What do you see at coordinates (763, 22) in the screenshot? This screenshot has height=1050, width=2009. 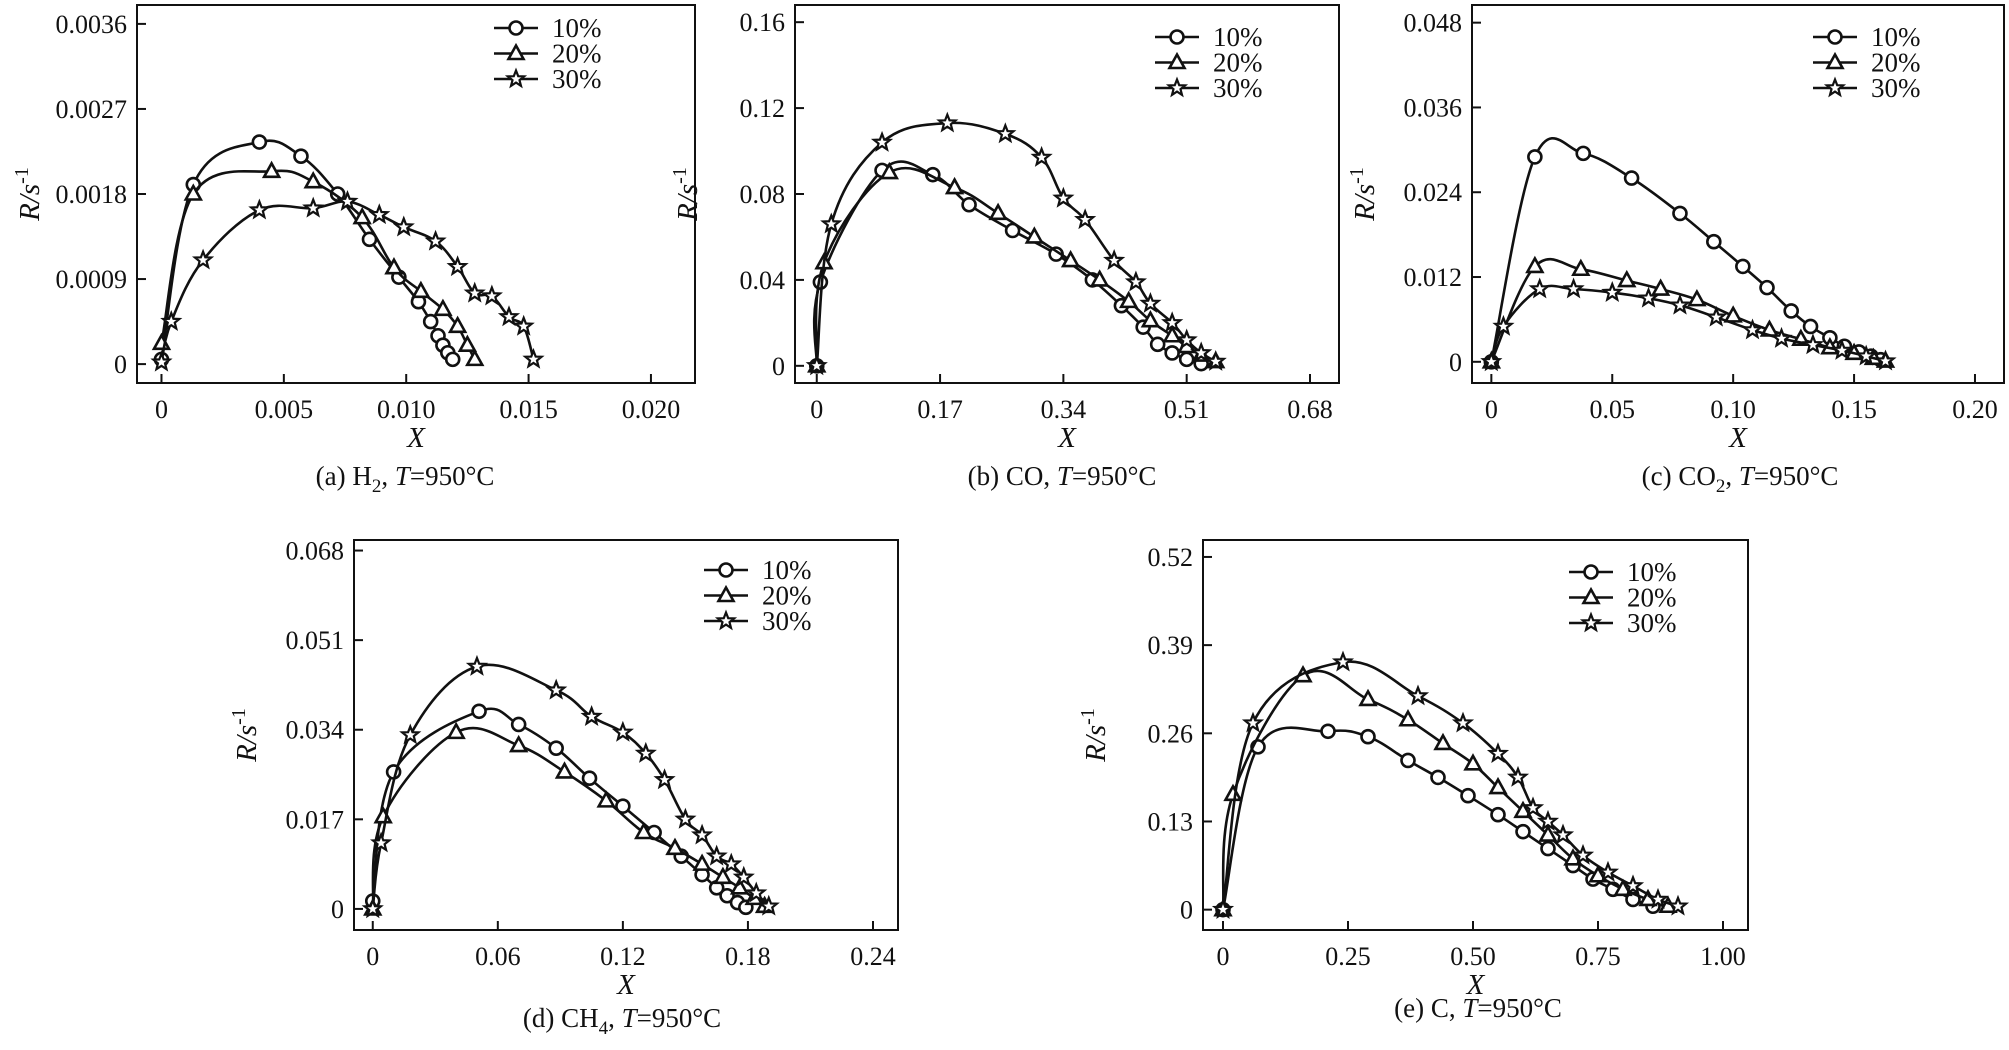 I see `y-tick-label: 0.16` at bounding box center [763, 22].